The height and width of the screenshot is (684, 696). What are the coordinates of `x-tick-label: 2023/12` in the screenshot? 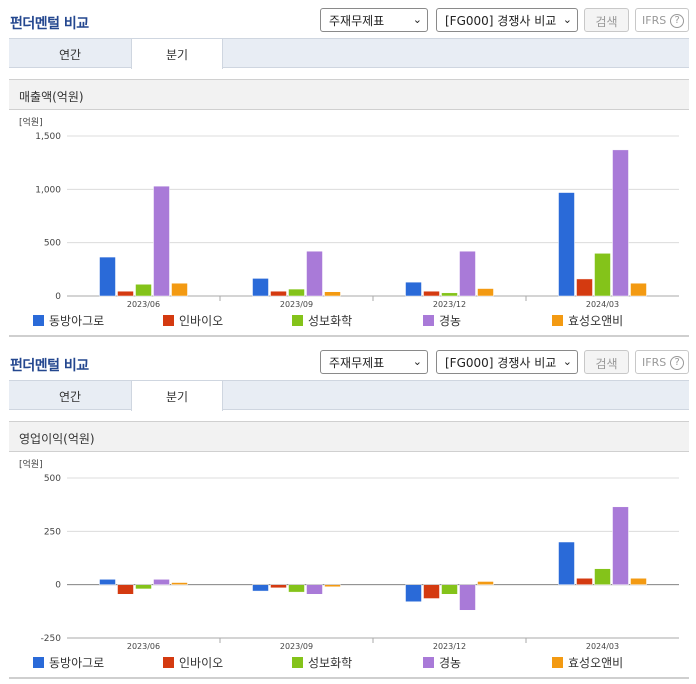 It's located at (449, 646).